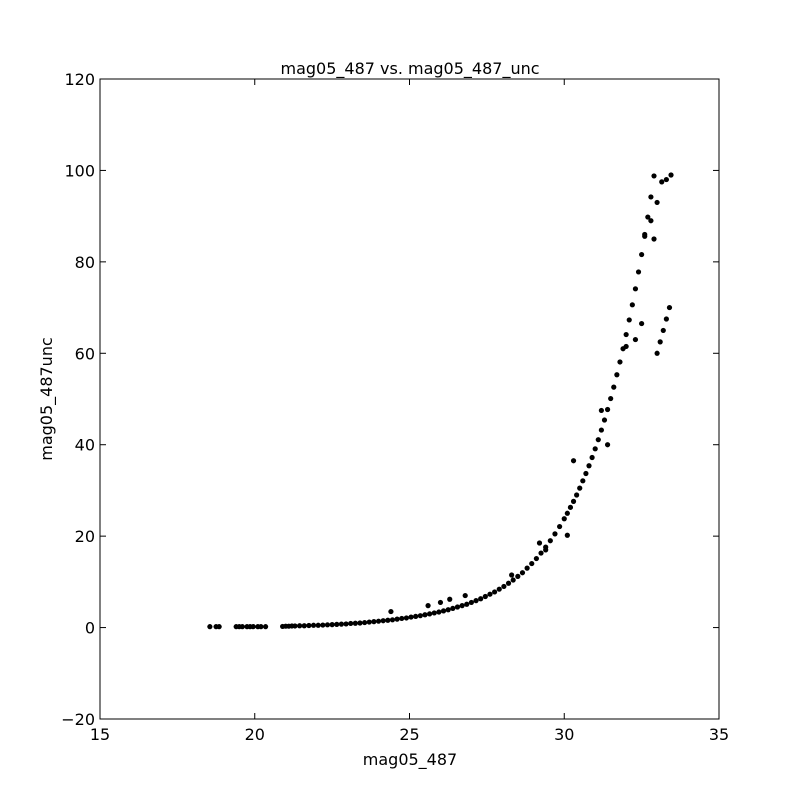  Describe the element at coordinates (78, 719) in the screenshot. I see `y-tick-label: −20` at that location.